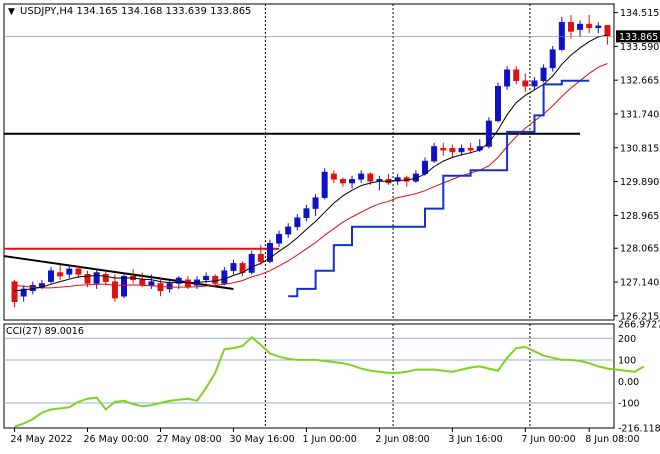 This screenshot has width=660, height=454. What do you see at coordinates (639, 114) in the screenshot?
I see `price-tick-label: 131.740` at bounding box center [639, 114].